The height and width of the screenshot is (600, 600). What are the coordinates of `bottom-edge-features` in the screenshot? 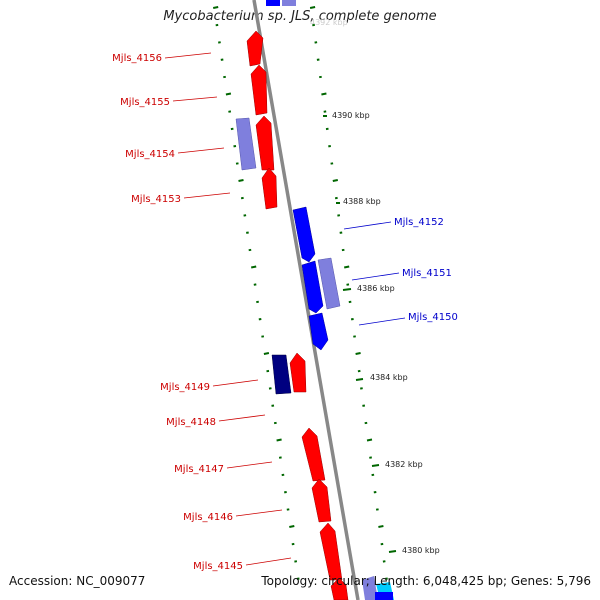 It's located at (378, 588).